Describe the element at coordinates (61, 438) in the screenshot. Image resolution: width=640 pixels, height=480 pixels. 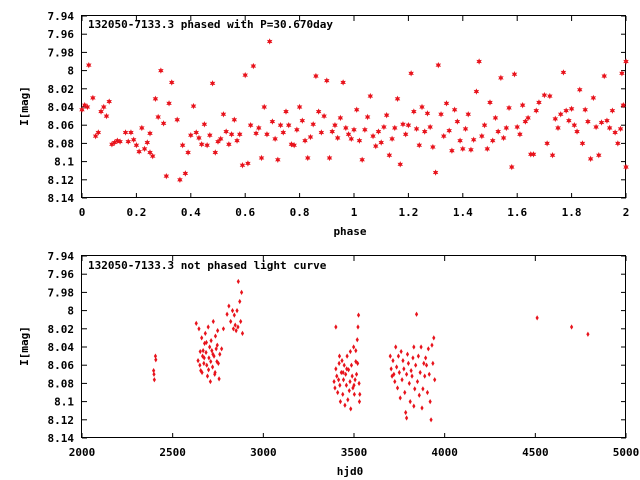
I see `y-tick-label: 8.14` at that location.